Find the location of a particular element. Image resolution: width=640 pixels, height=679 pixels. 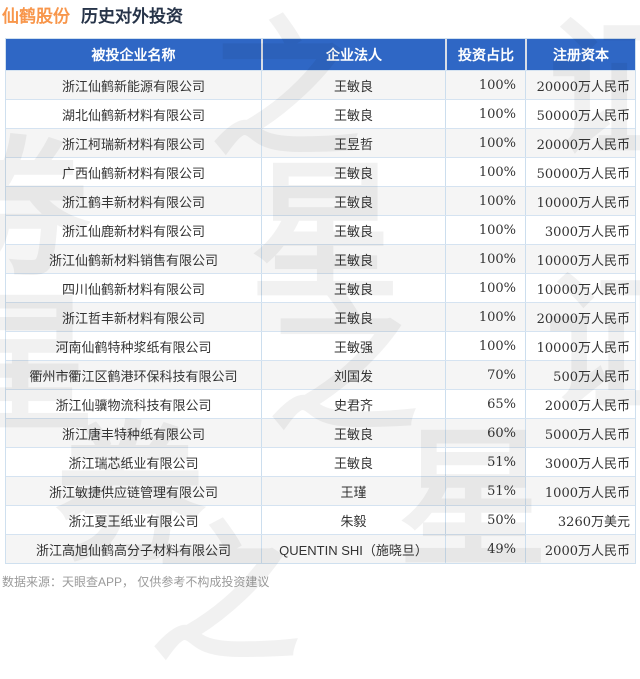

data-source-note: 数据来源：天眼查APP， 仅供参考不构成投资建议 is located at coordinates (136, 582).